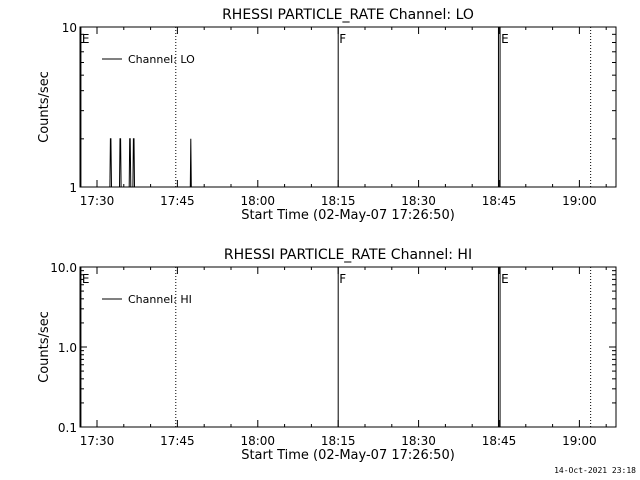 The image size is (640, 480). Describe the element at coordinates (348, 15) in the screenshot. I see `chart-title: RHESSI PARTICLE_RATE Channel: LO` at that location.